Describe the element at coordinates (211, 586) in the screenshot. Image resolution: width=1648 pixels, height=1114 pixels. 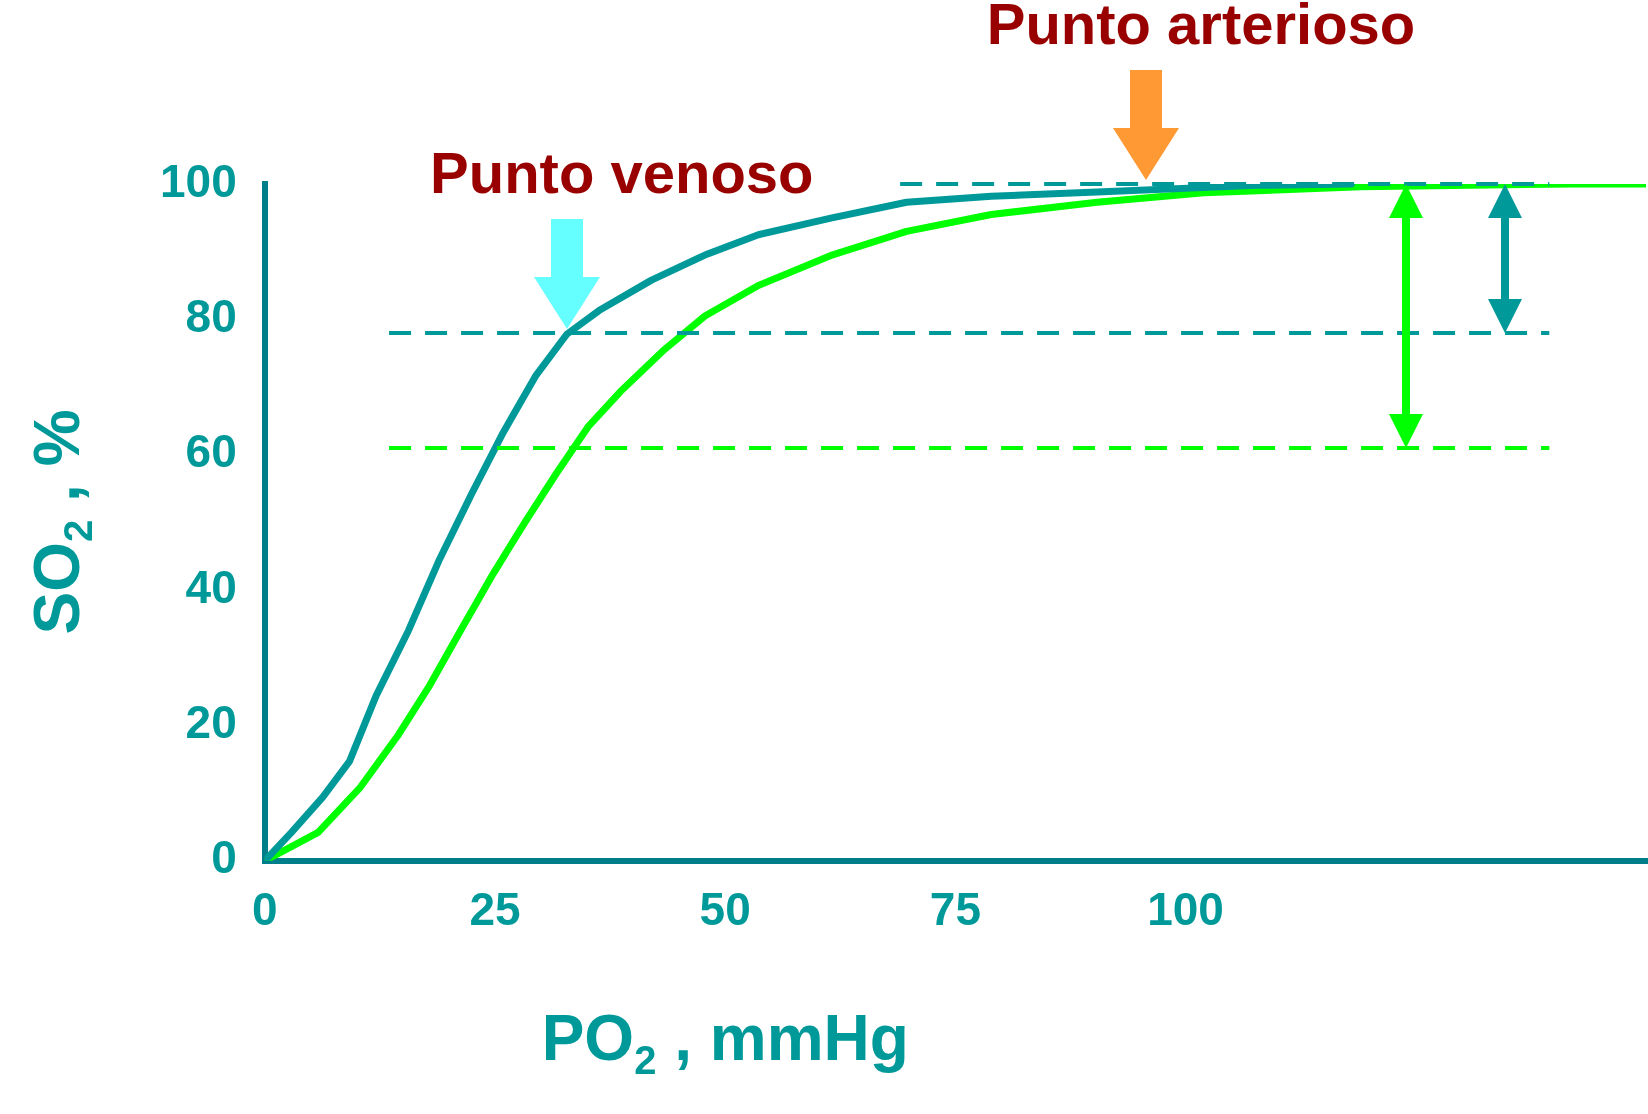
I see `y-tick-label: 40` at that location.